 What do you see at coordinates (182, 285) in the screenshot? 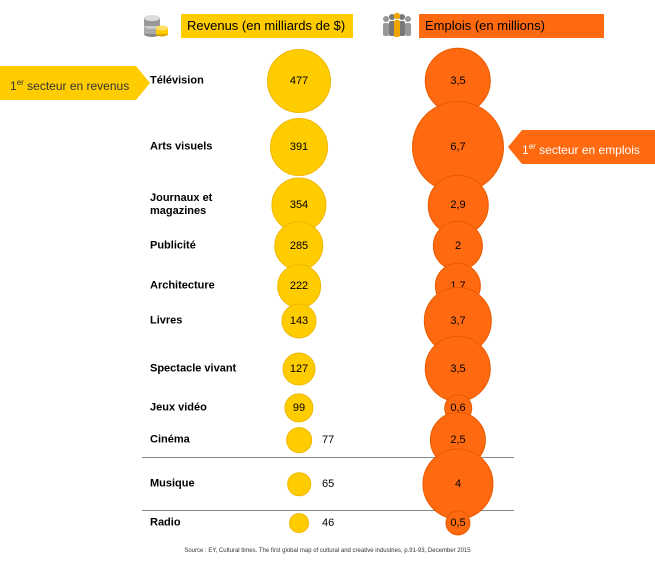
I see `category-label: Architecture` at bounding box center [182, 285].